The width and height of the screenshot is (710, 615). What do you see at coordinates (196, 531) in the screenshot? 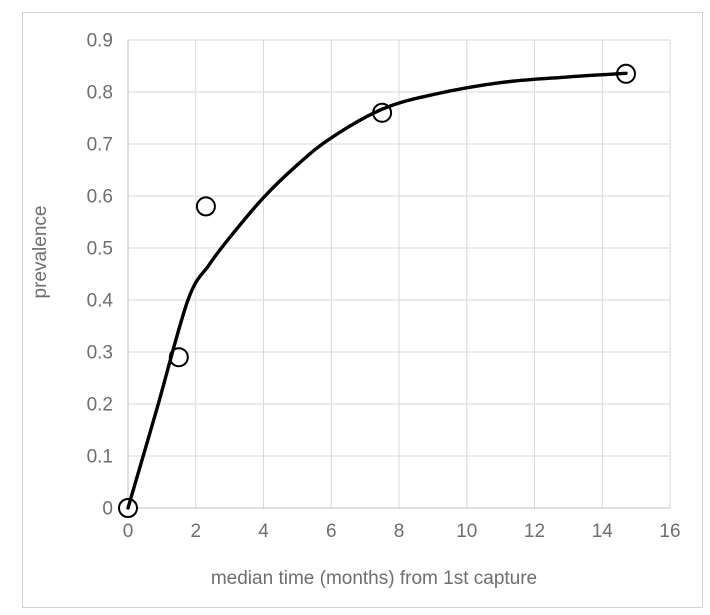
I see `x-tick-label: 2` at bounding box center [196, 531].